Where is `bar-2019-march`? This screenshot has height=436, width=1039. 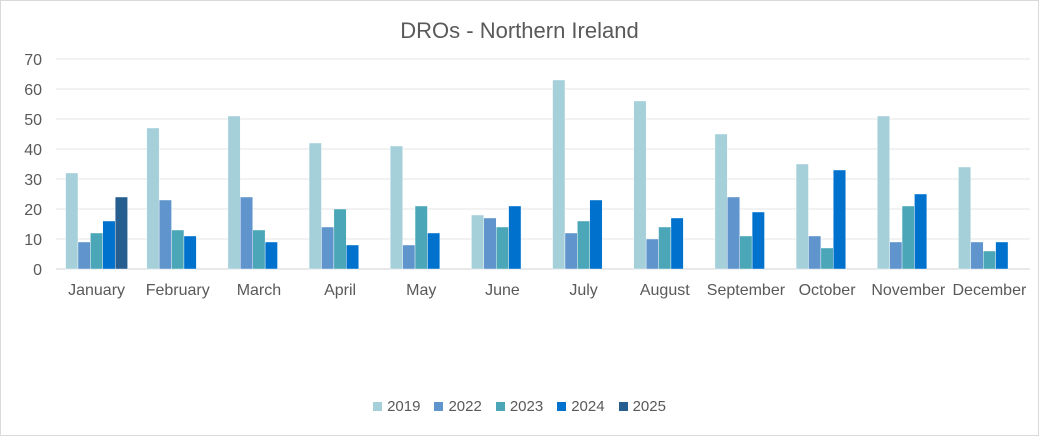 bar-2019-march is located at coordinates (234, 192).